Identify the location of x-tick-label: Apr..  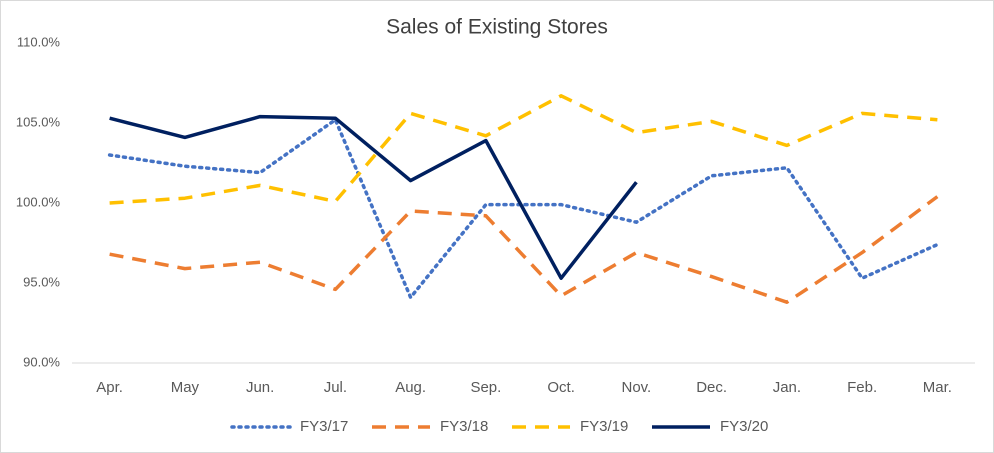
(109, 387).